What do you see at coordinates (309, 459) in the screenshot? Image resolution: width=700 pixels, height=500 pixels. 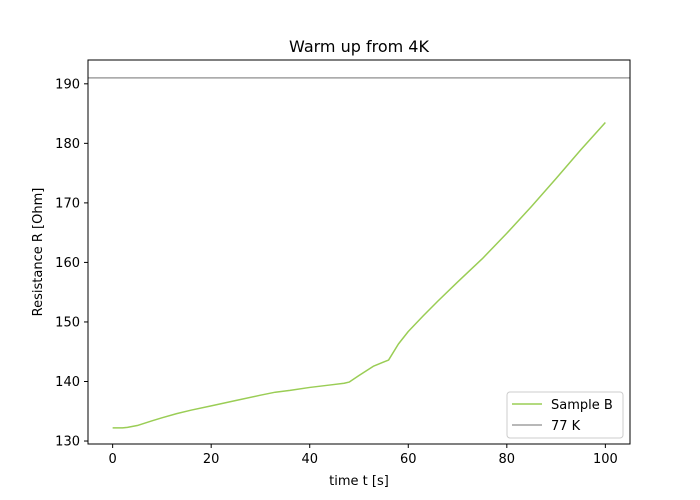 I see `x-tick-label: 40` at bounding box center [309, 459].